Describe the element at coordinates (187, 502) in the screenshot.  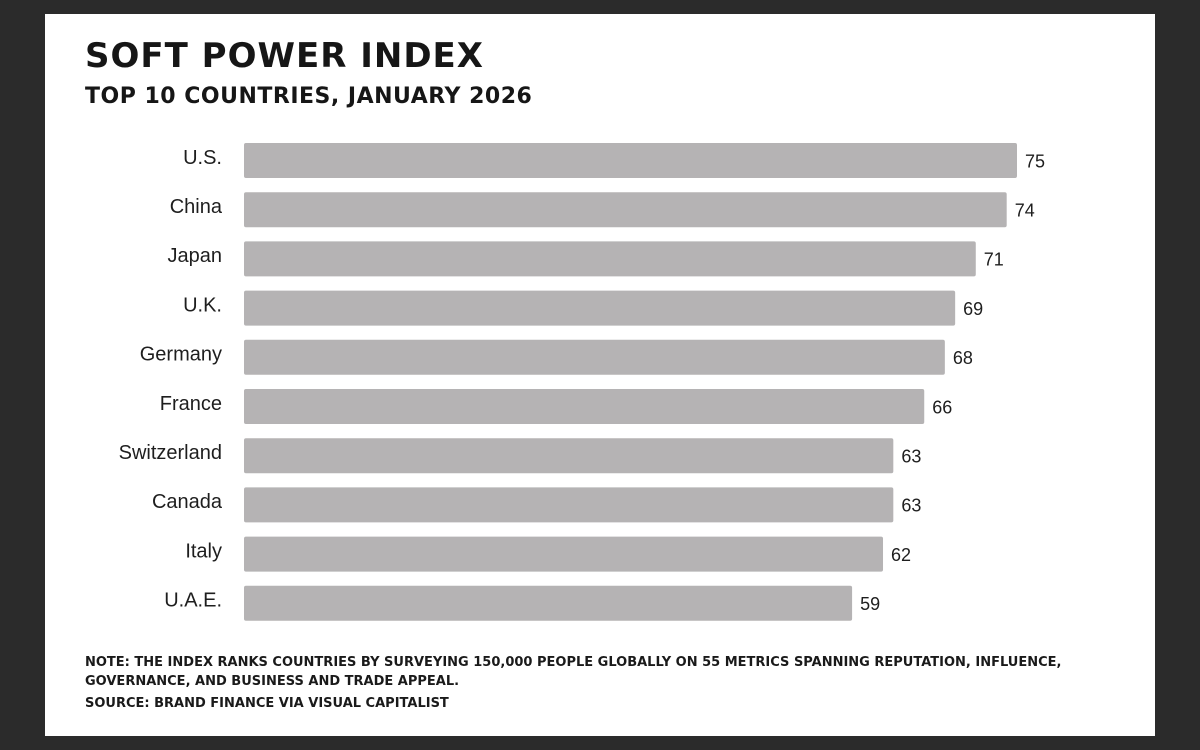
I see `category-label: Canada` at that location.